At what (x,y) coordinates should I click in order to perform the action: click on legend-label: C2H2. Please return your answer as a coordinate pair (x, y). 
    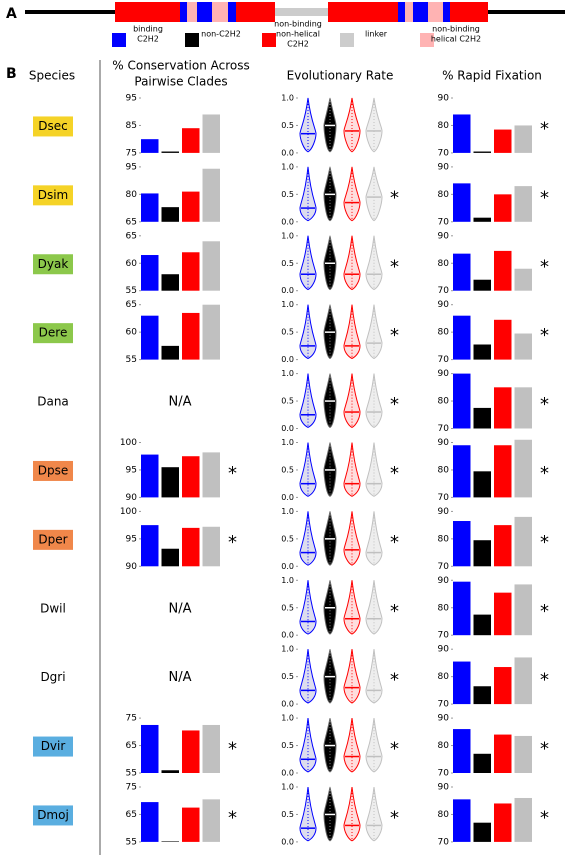
    Looking at the image, I should click on (298, 44).